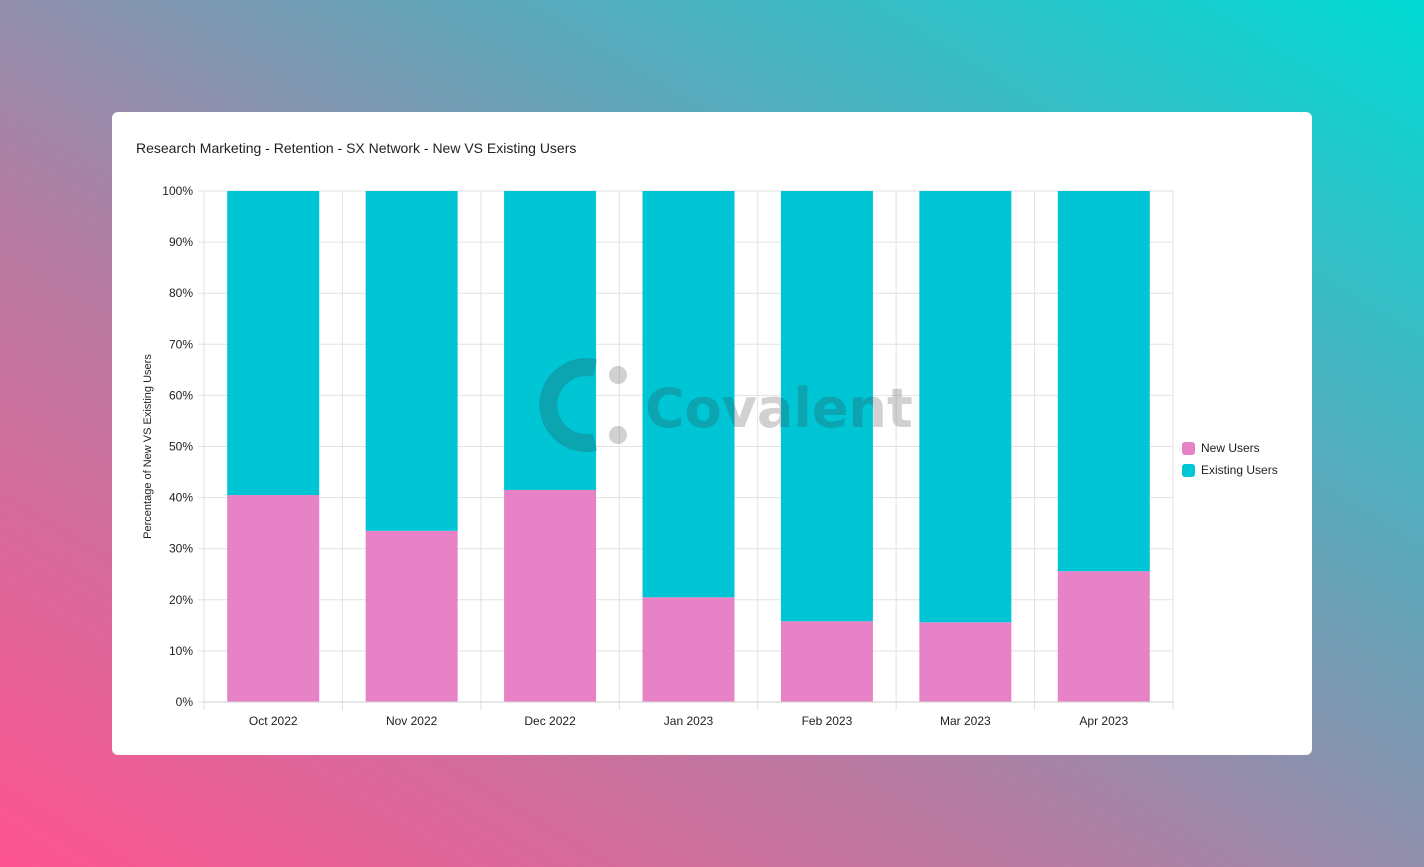 The width and height of the screenshot is (1424, 867). What do you see at coordinates (550, 721) in the screenshot?
I see `x-tick-label: Dec 2022` at bounding box center [550, 721].